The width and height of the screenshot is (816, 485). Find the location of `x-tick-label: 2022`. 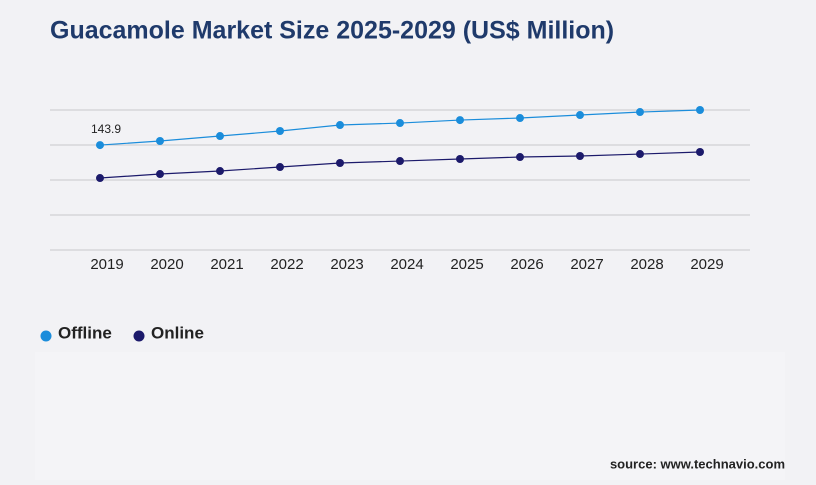

x-tick-label: 2022 is located at coordinates (286, 264).